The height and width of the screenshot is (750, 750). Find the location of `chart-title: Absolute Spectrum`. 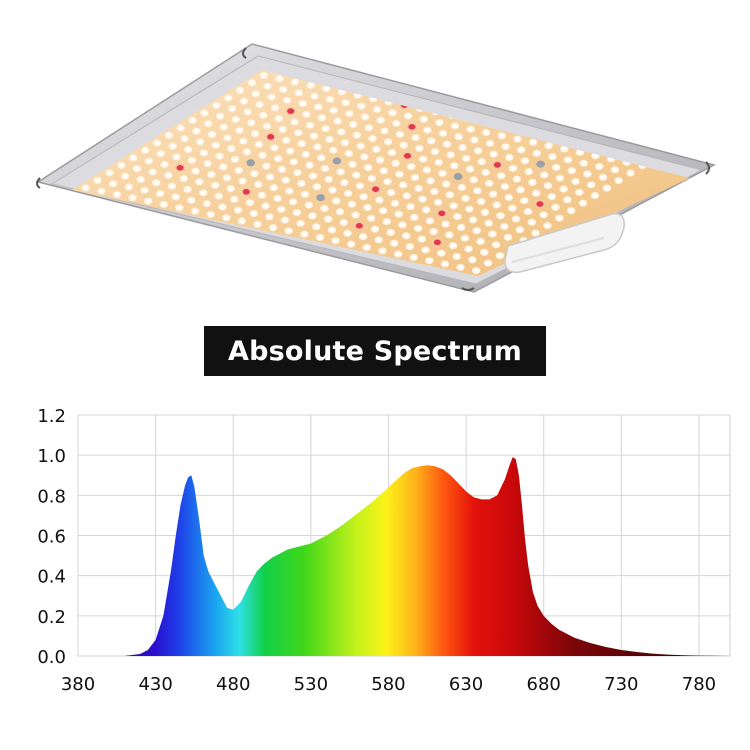

chart-title: Absolute Spectrum is located at coordinates (375, 351).